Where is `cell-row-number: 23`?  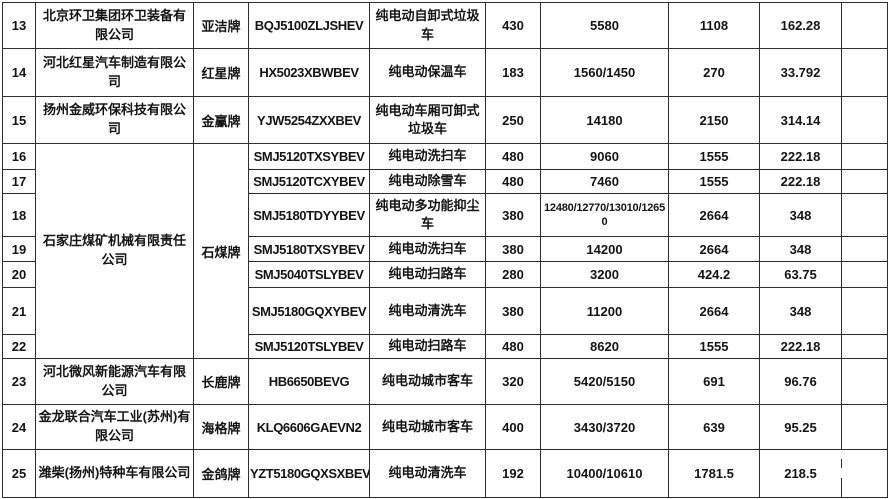 cell-row-number: 23 is located at coordinates (19, 381).